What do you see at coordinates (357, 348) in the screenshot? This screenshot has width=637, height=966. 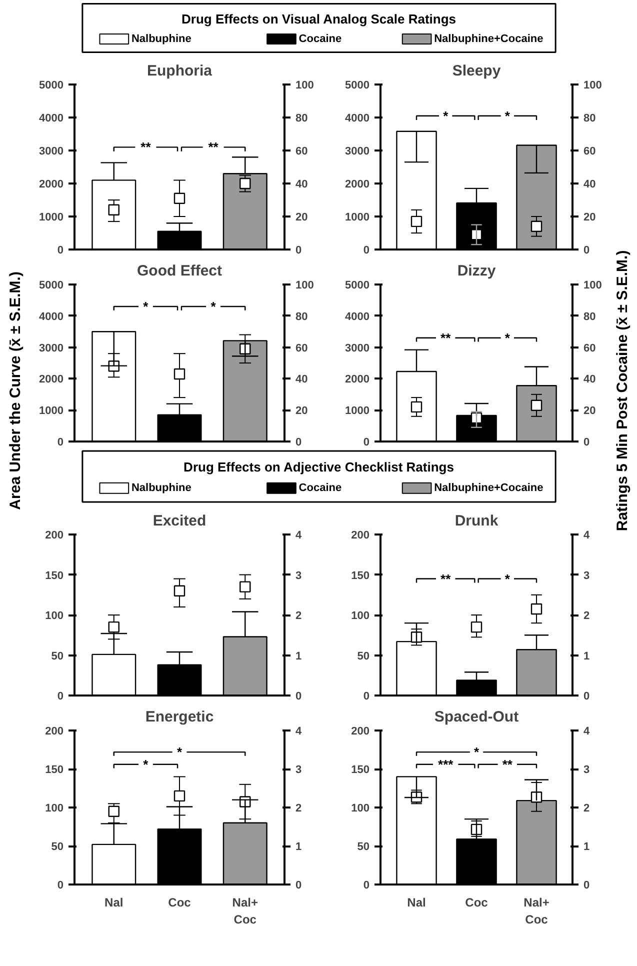 I see `y-tick-label: 3000` at bounding box center [357, 348].